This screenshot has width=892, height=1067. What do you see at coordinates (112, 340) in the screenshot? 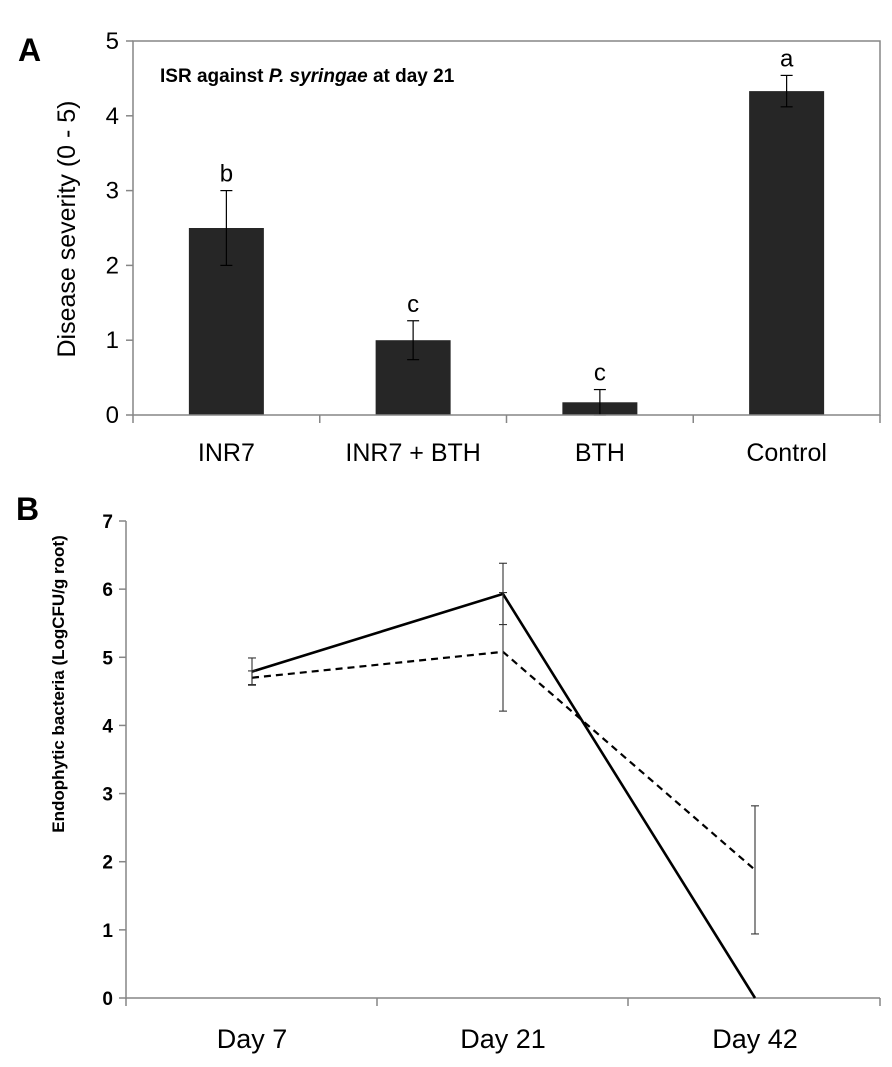
I see `panel-a-y-tick-label: 1` at bounding box center [112, 340].